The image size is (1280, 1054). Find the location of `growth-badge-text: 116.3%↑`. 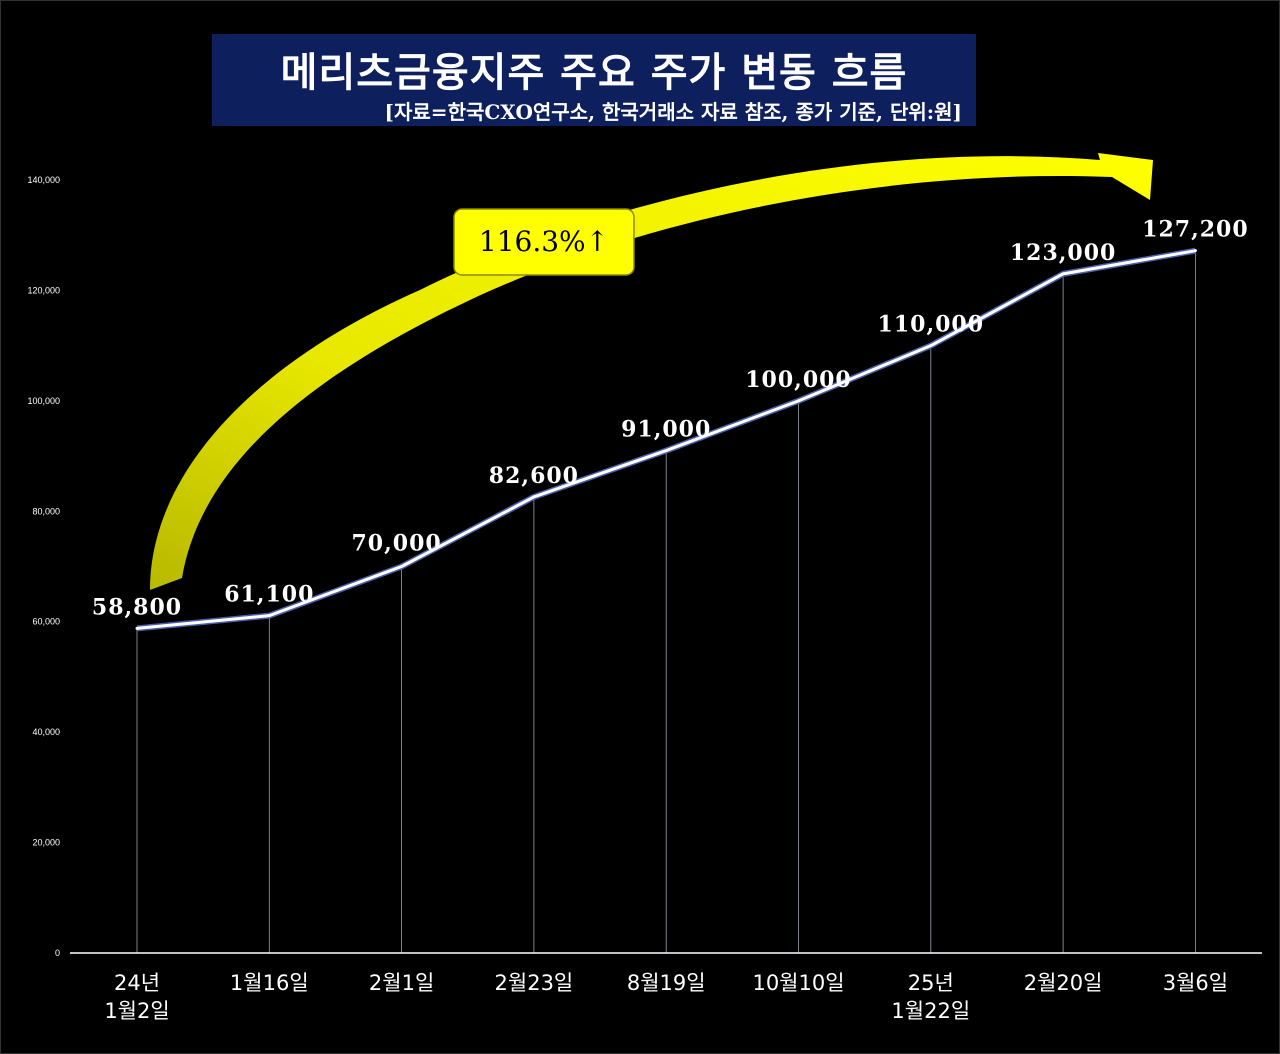

growth-badge-text: 116.3%↑ is located at coordinates (544, 241).